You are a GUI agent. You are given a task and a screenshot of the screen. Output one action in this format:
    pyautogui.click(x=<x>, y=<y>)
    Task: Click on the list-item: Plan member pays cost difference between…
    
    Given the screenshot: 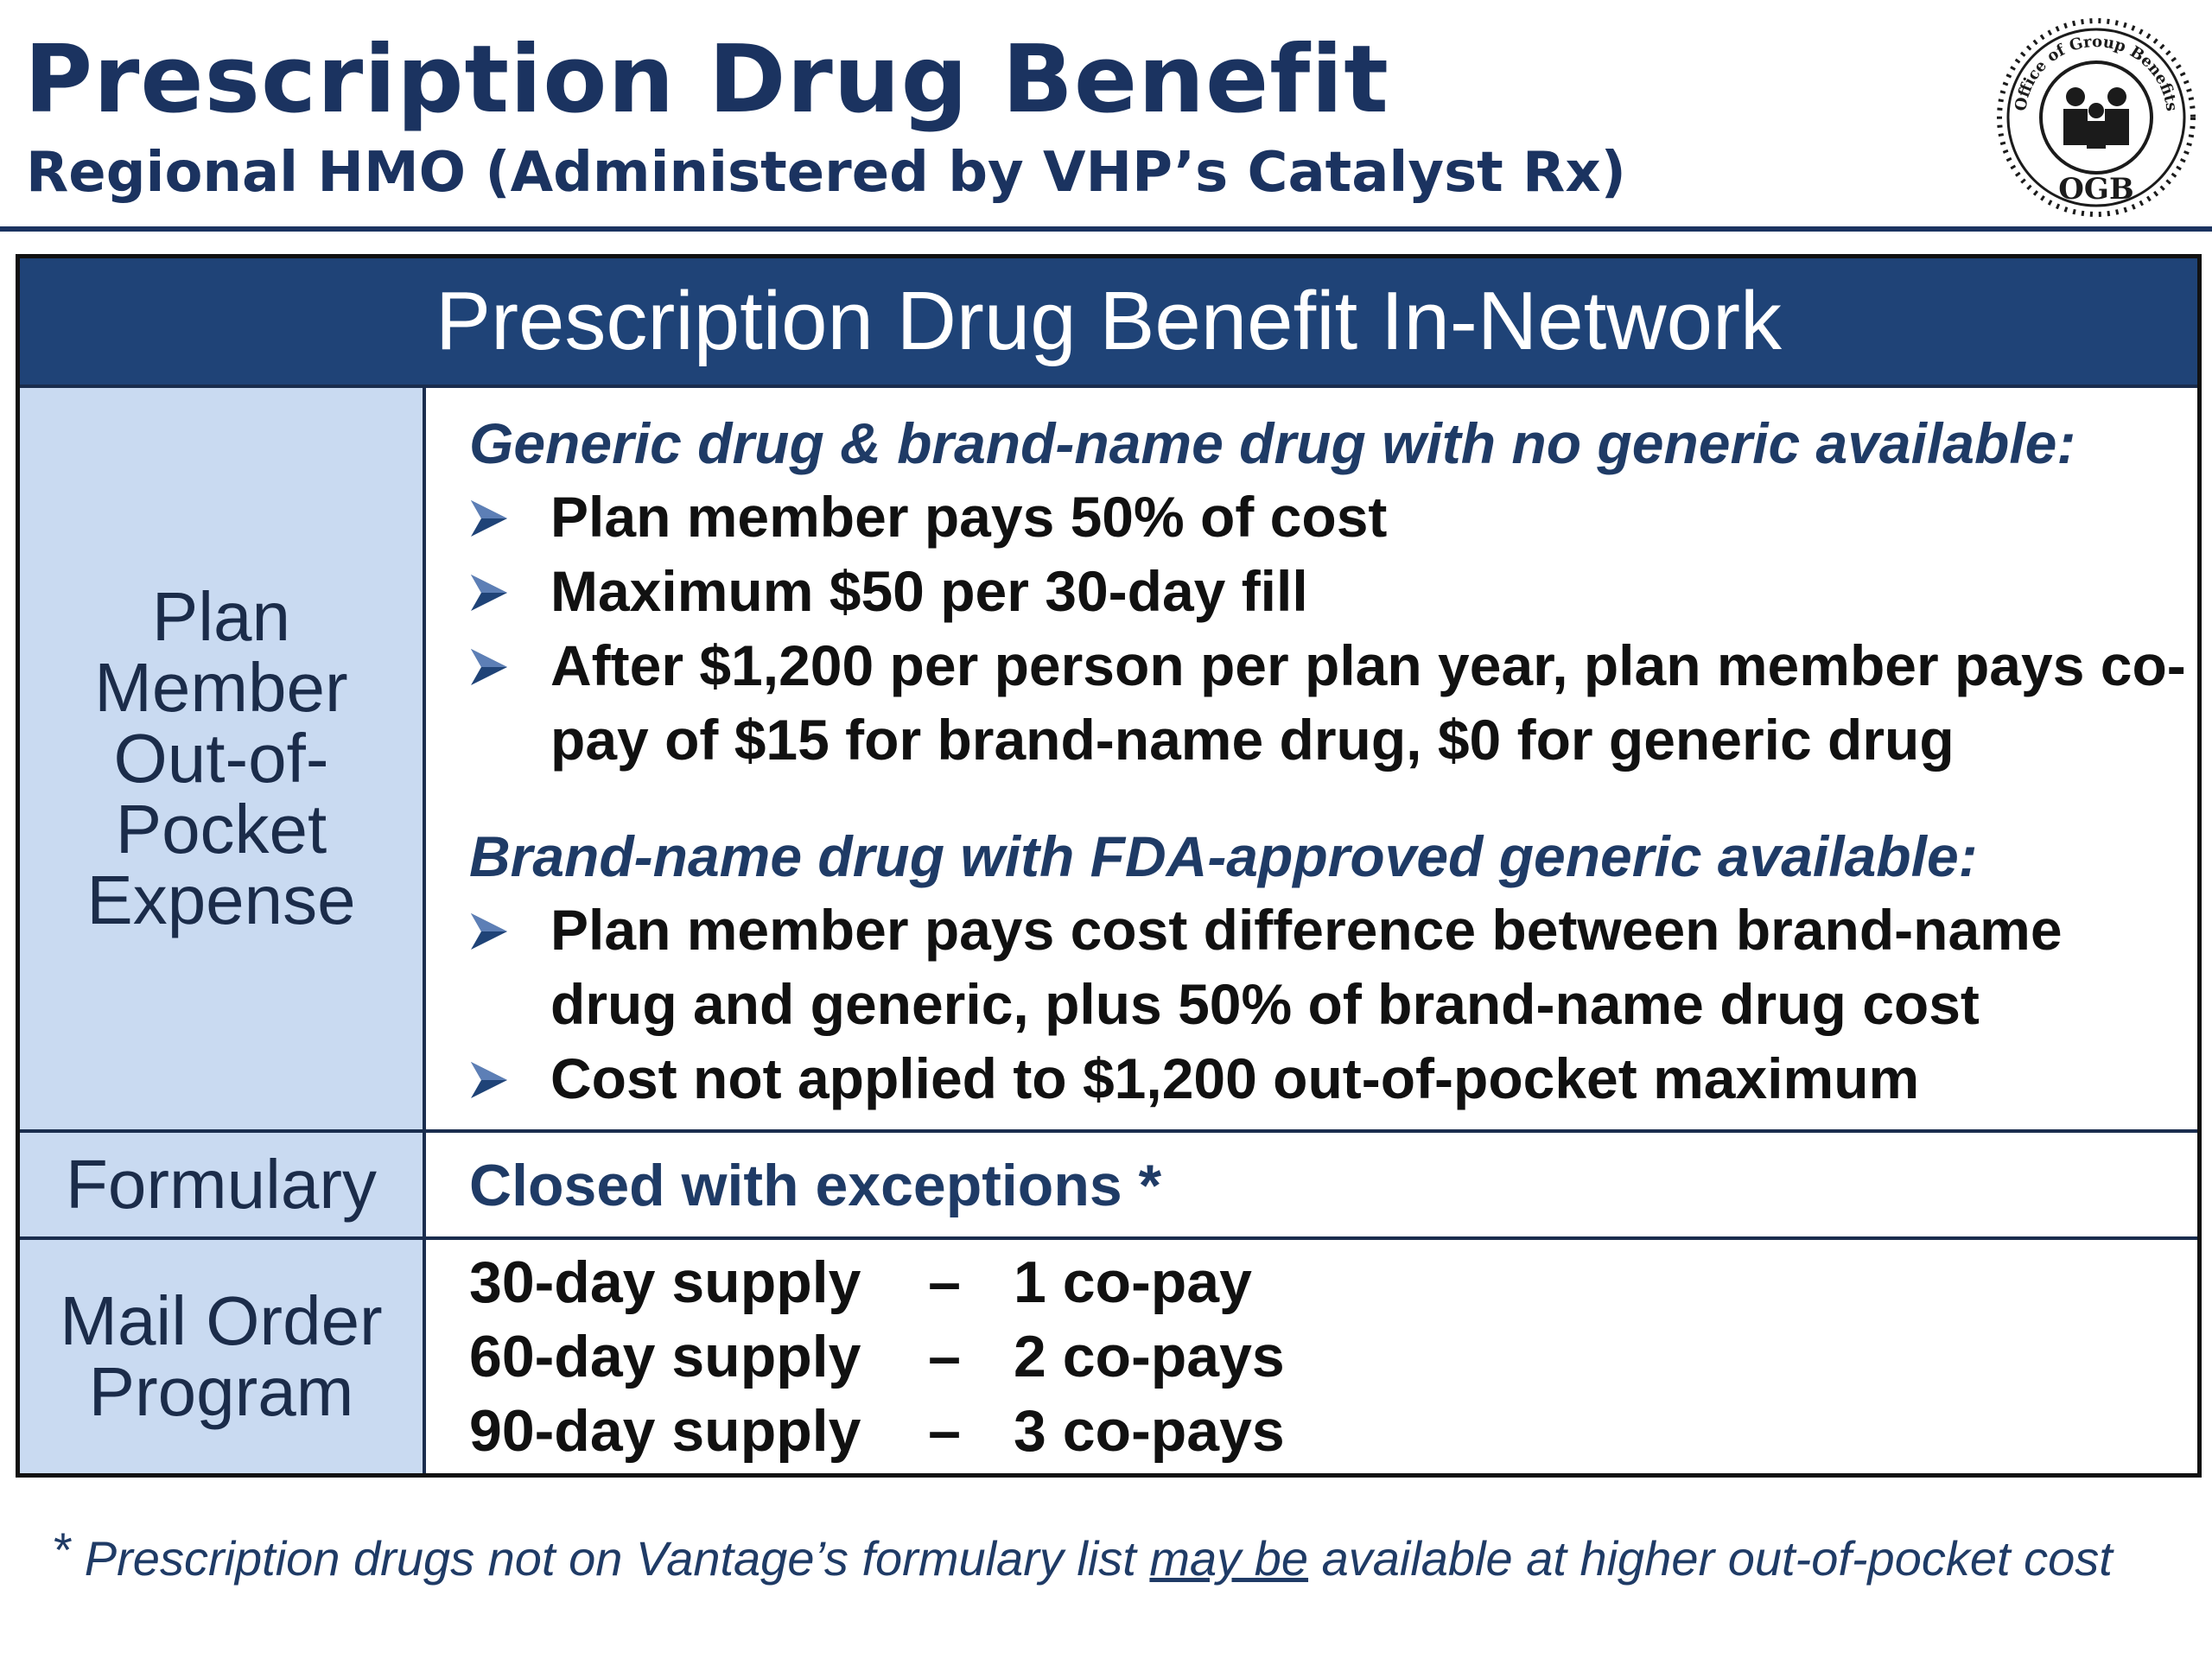 What is the action you would take?
    pyautogui.click(x=1333, y=967)
    